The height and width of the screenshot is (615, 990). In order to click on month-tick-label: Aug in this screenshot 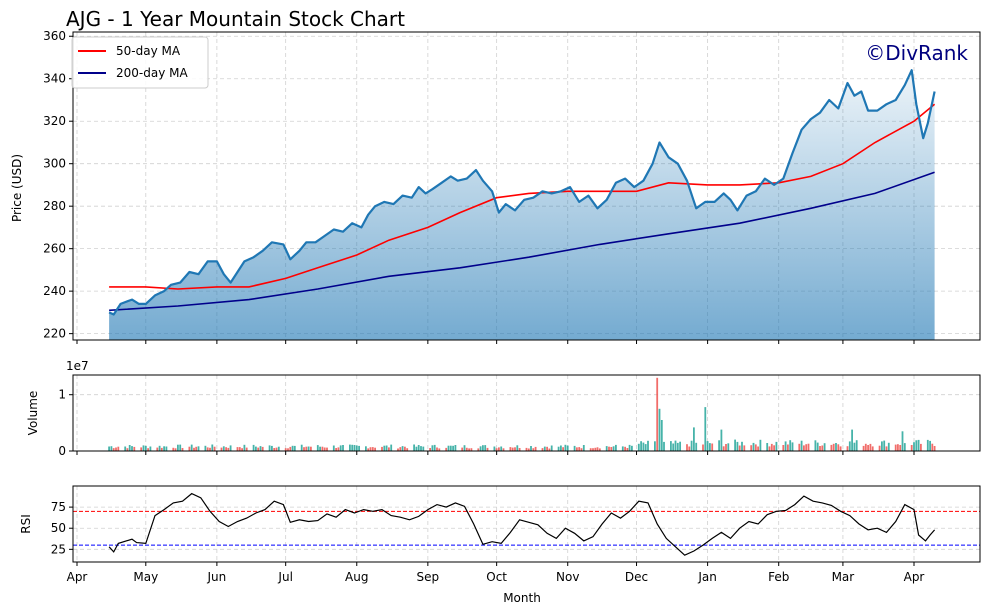, I will do `click(356, 577)`.